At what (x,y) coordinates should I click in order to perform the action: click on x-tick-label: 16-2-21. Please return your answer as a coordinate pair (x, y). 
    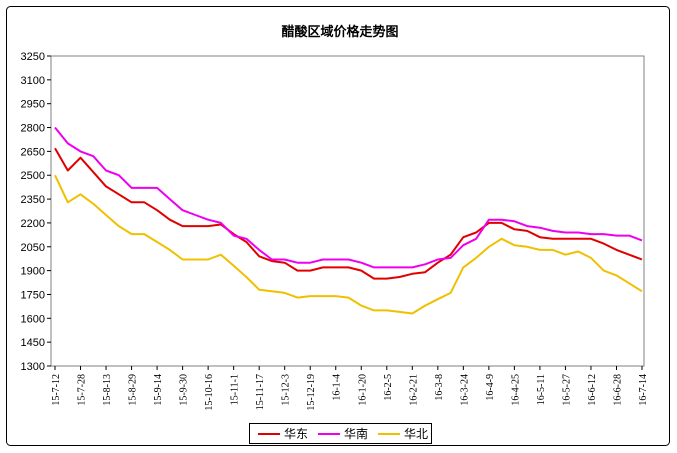
    Looking at the image, I should click on (413, 390).